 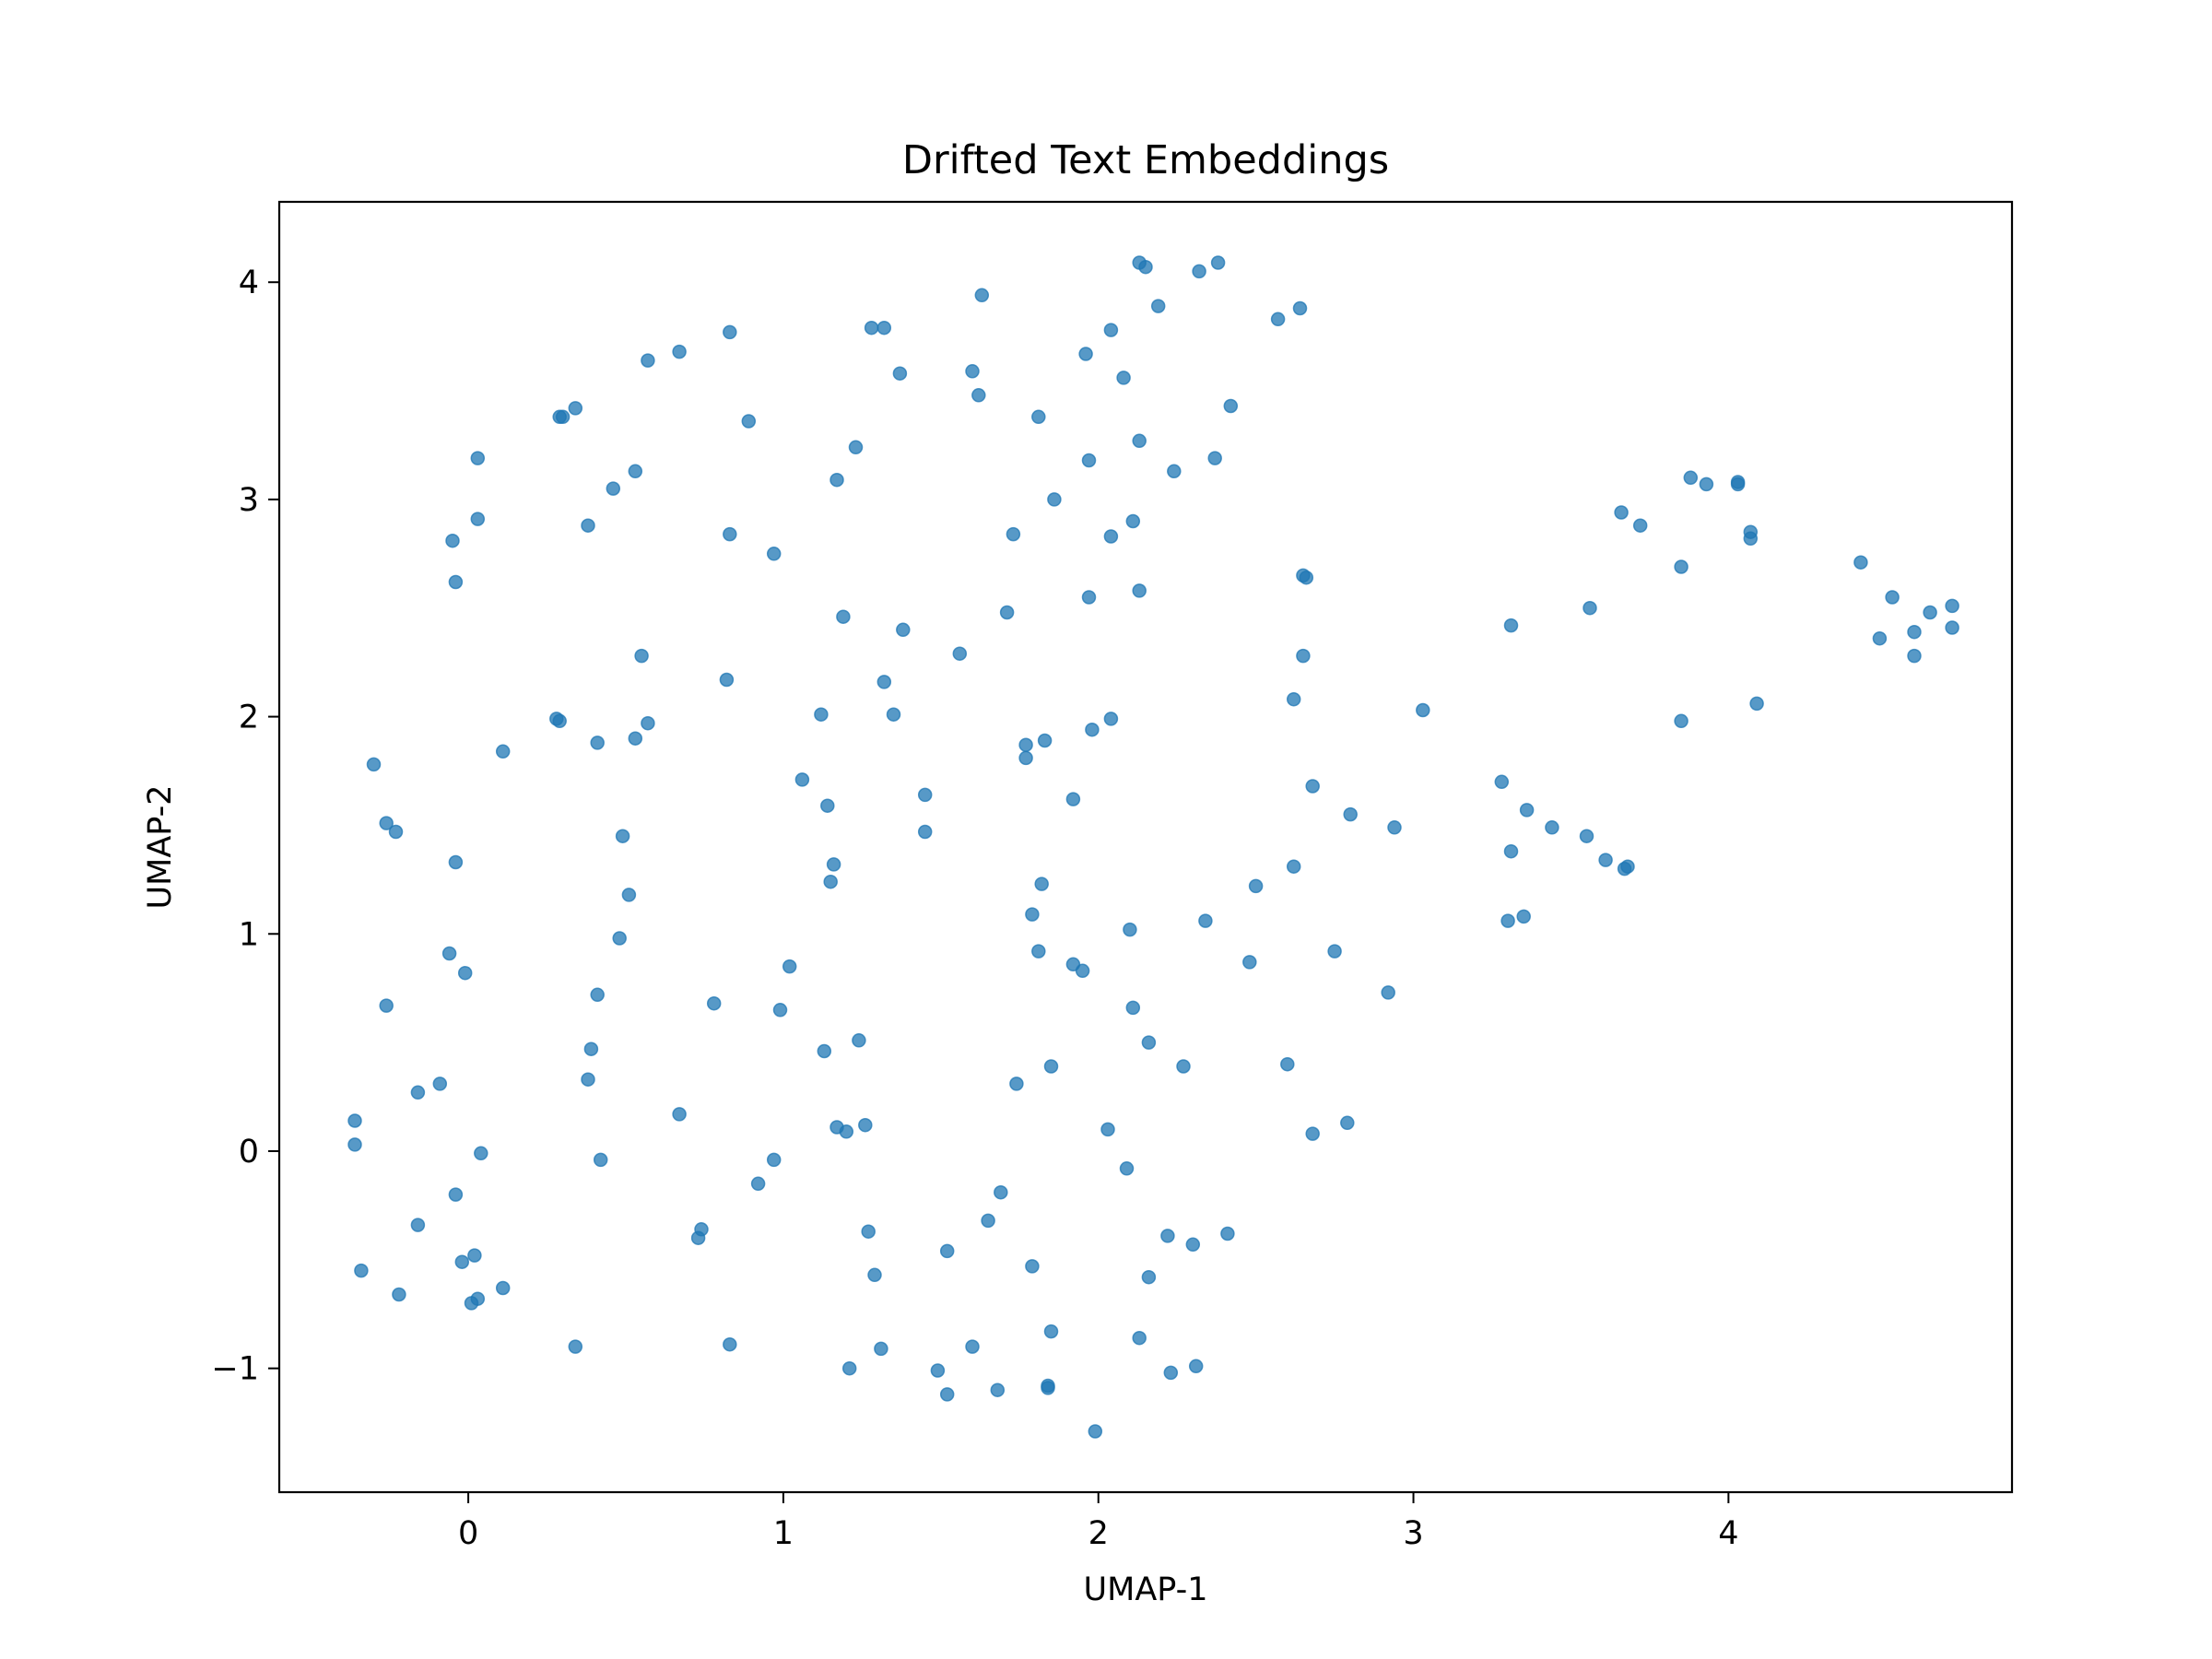 What do you see at coordinates (468, 1533) in the screenshot?
I see `x-tick-label: 0` at bounding box center [468, 1533].